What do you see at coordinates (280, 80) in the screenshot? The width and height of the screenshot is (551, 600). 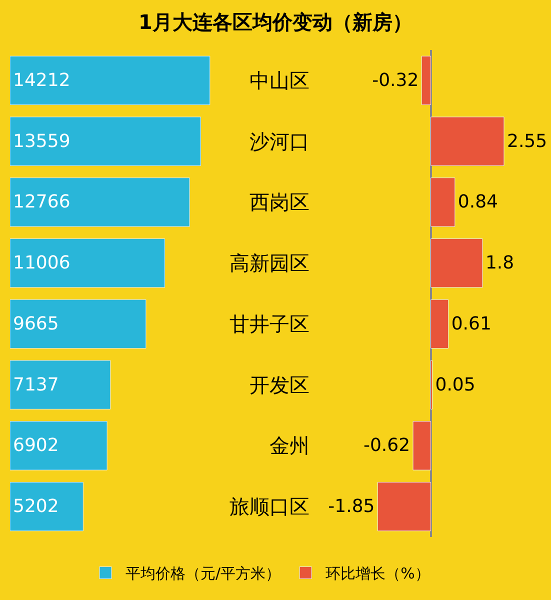 I see `y-tick-label: 中山区` at bounding box center [280, 80].